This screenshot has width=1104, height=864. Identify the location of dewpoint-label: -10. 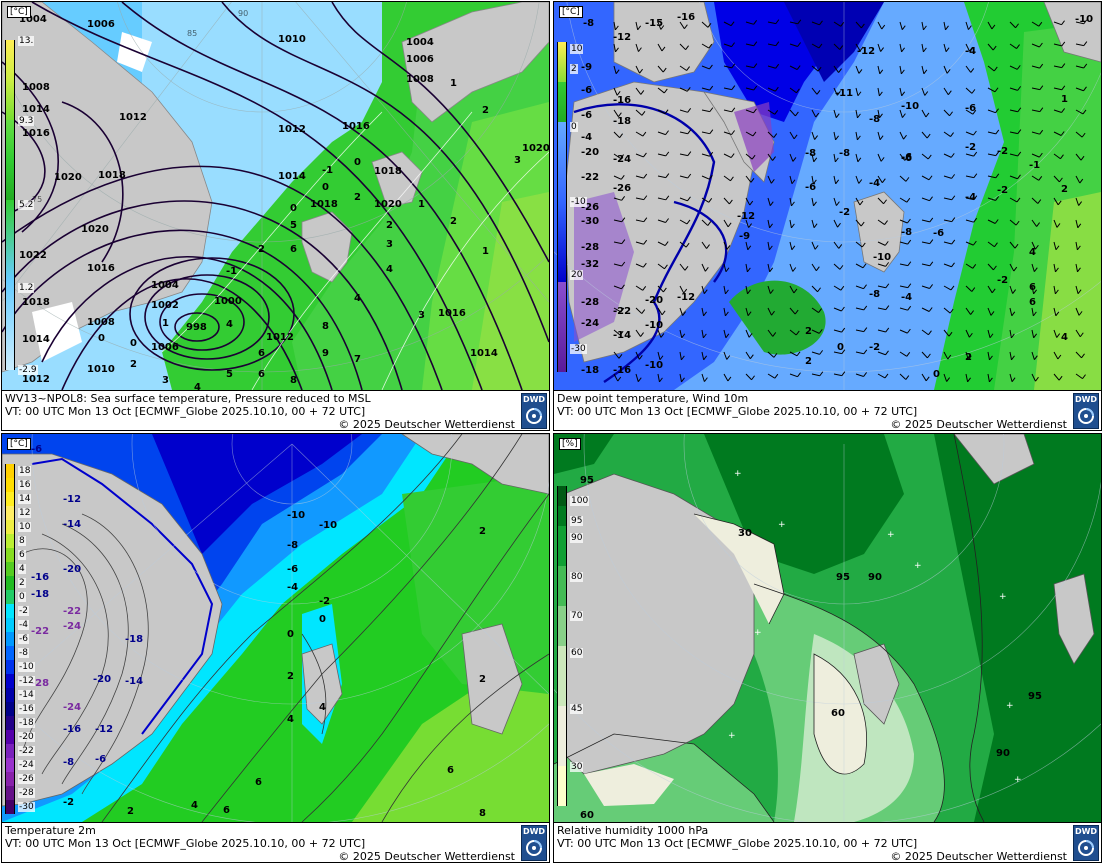
(654, 325).